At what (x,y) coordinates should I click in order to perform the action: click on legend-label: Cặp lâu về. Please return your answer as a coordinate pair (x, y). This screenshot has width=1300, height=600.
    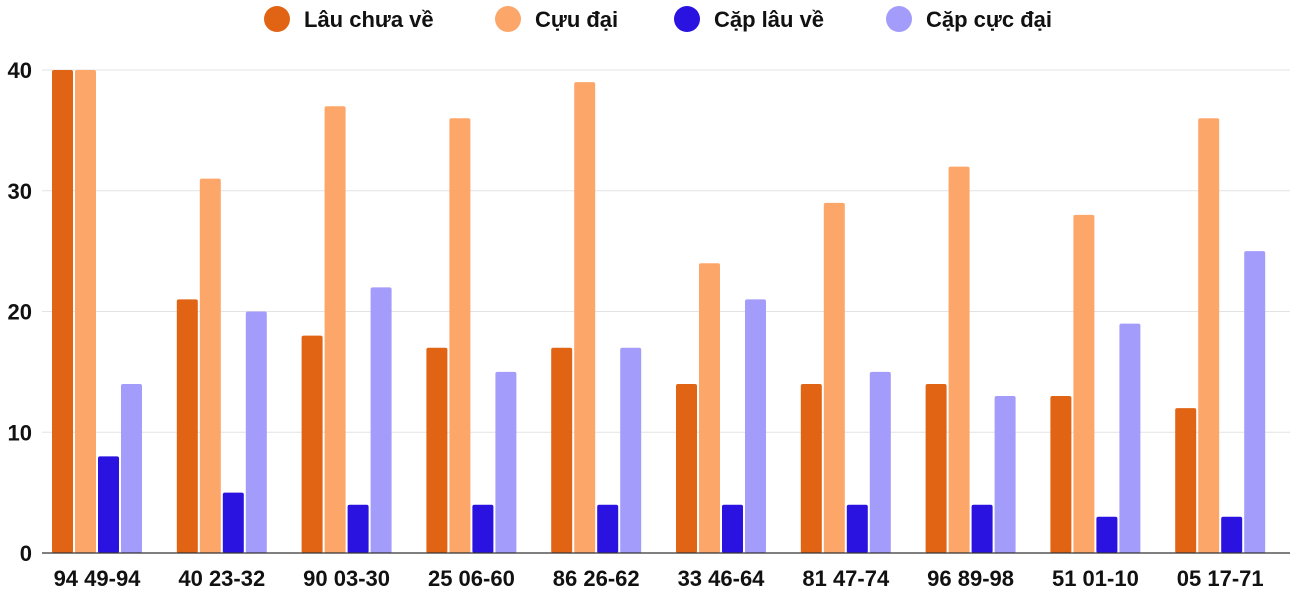
    Looking at the image, I should click on (769, 19).